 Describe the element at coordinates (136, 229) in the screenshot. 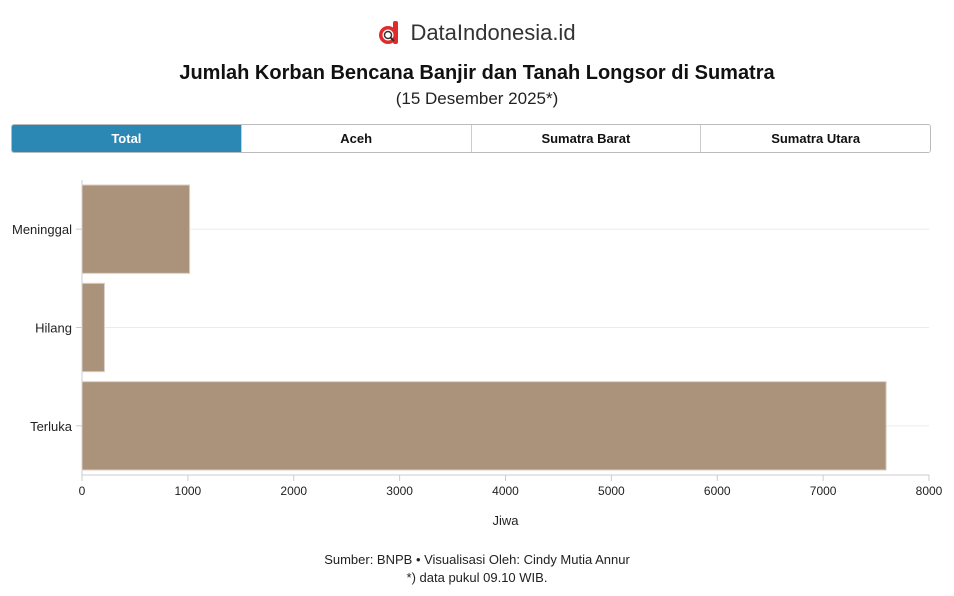

I see `bar-meninggal` at that location.